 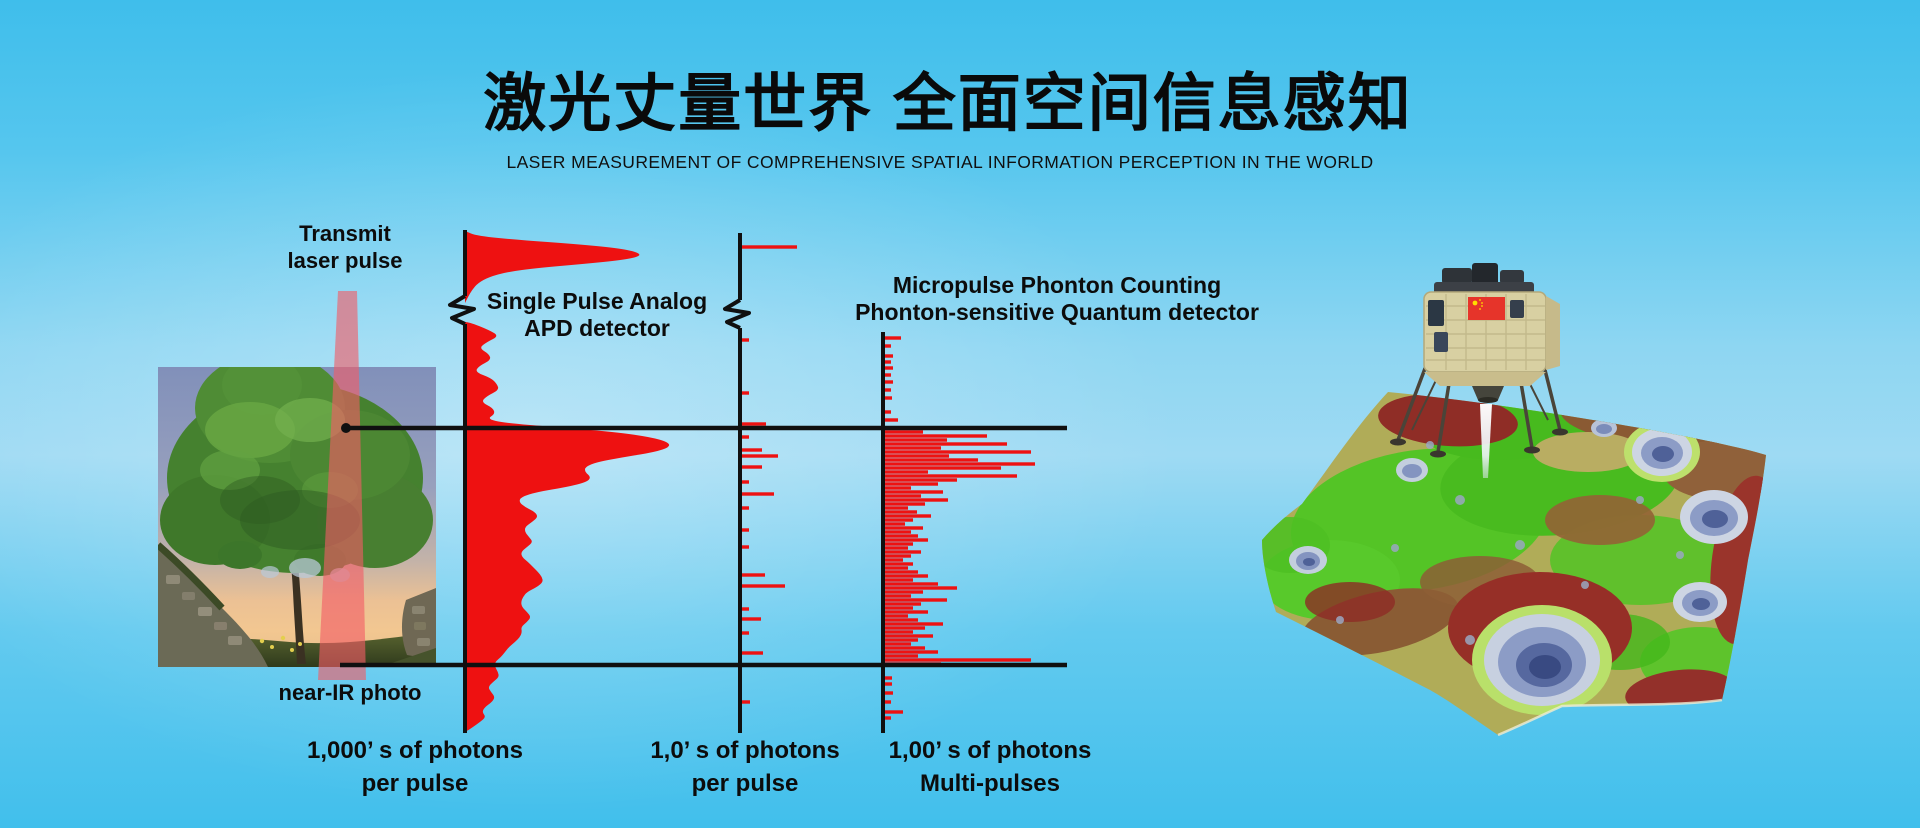 What do you see at coordinates (345, 233) in the screenshot?
I see `transmit-label-line1: Transmit` at bounding box center [345, 233].